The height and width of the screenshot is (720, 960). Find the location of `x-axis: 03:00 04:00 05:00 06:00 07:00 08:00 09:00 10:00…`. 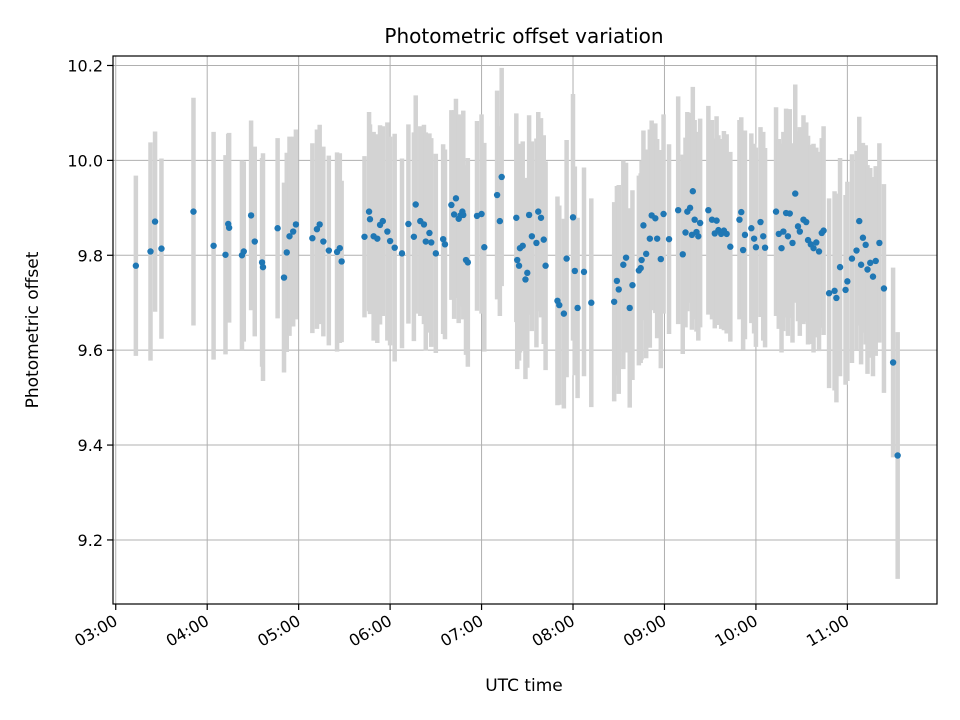

x-axis: 03:00 04:00 05:00 06:00 07:00 08:00 09:00 10:00… is located at coordinates (461, 627).